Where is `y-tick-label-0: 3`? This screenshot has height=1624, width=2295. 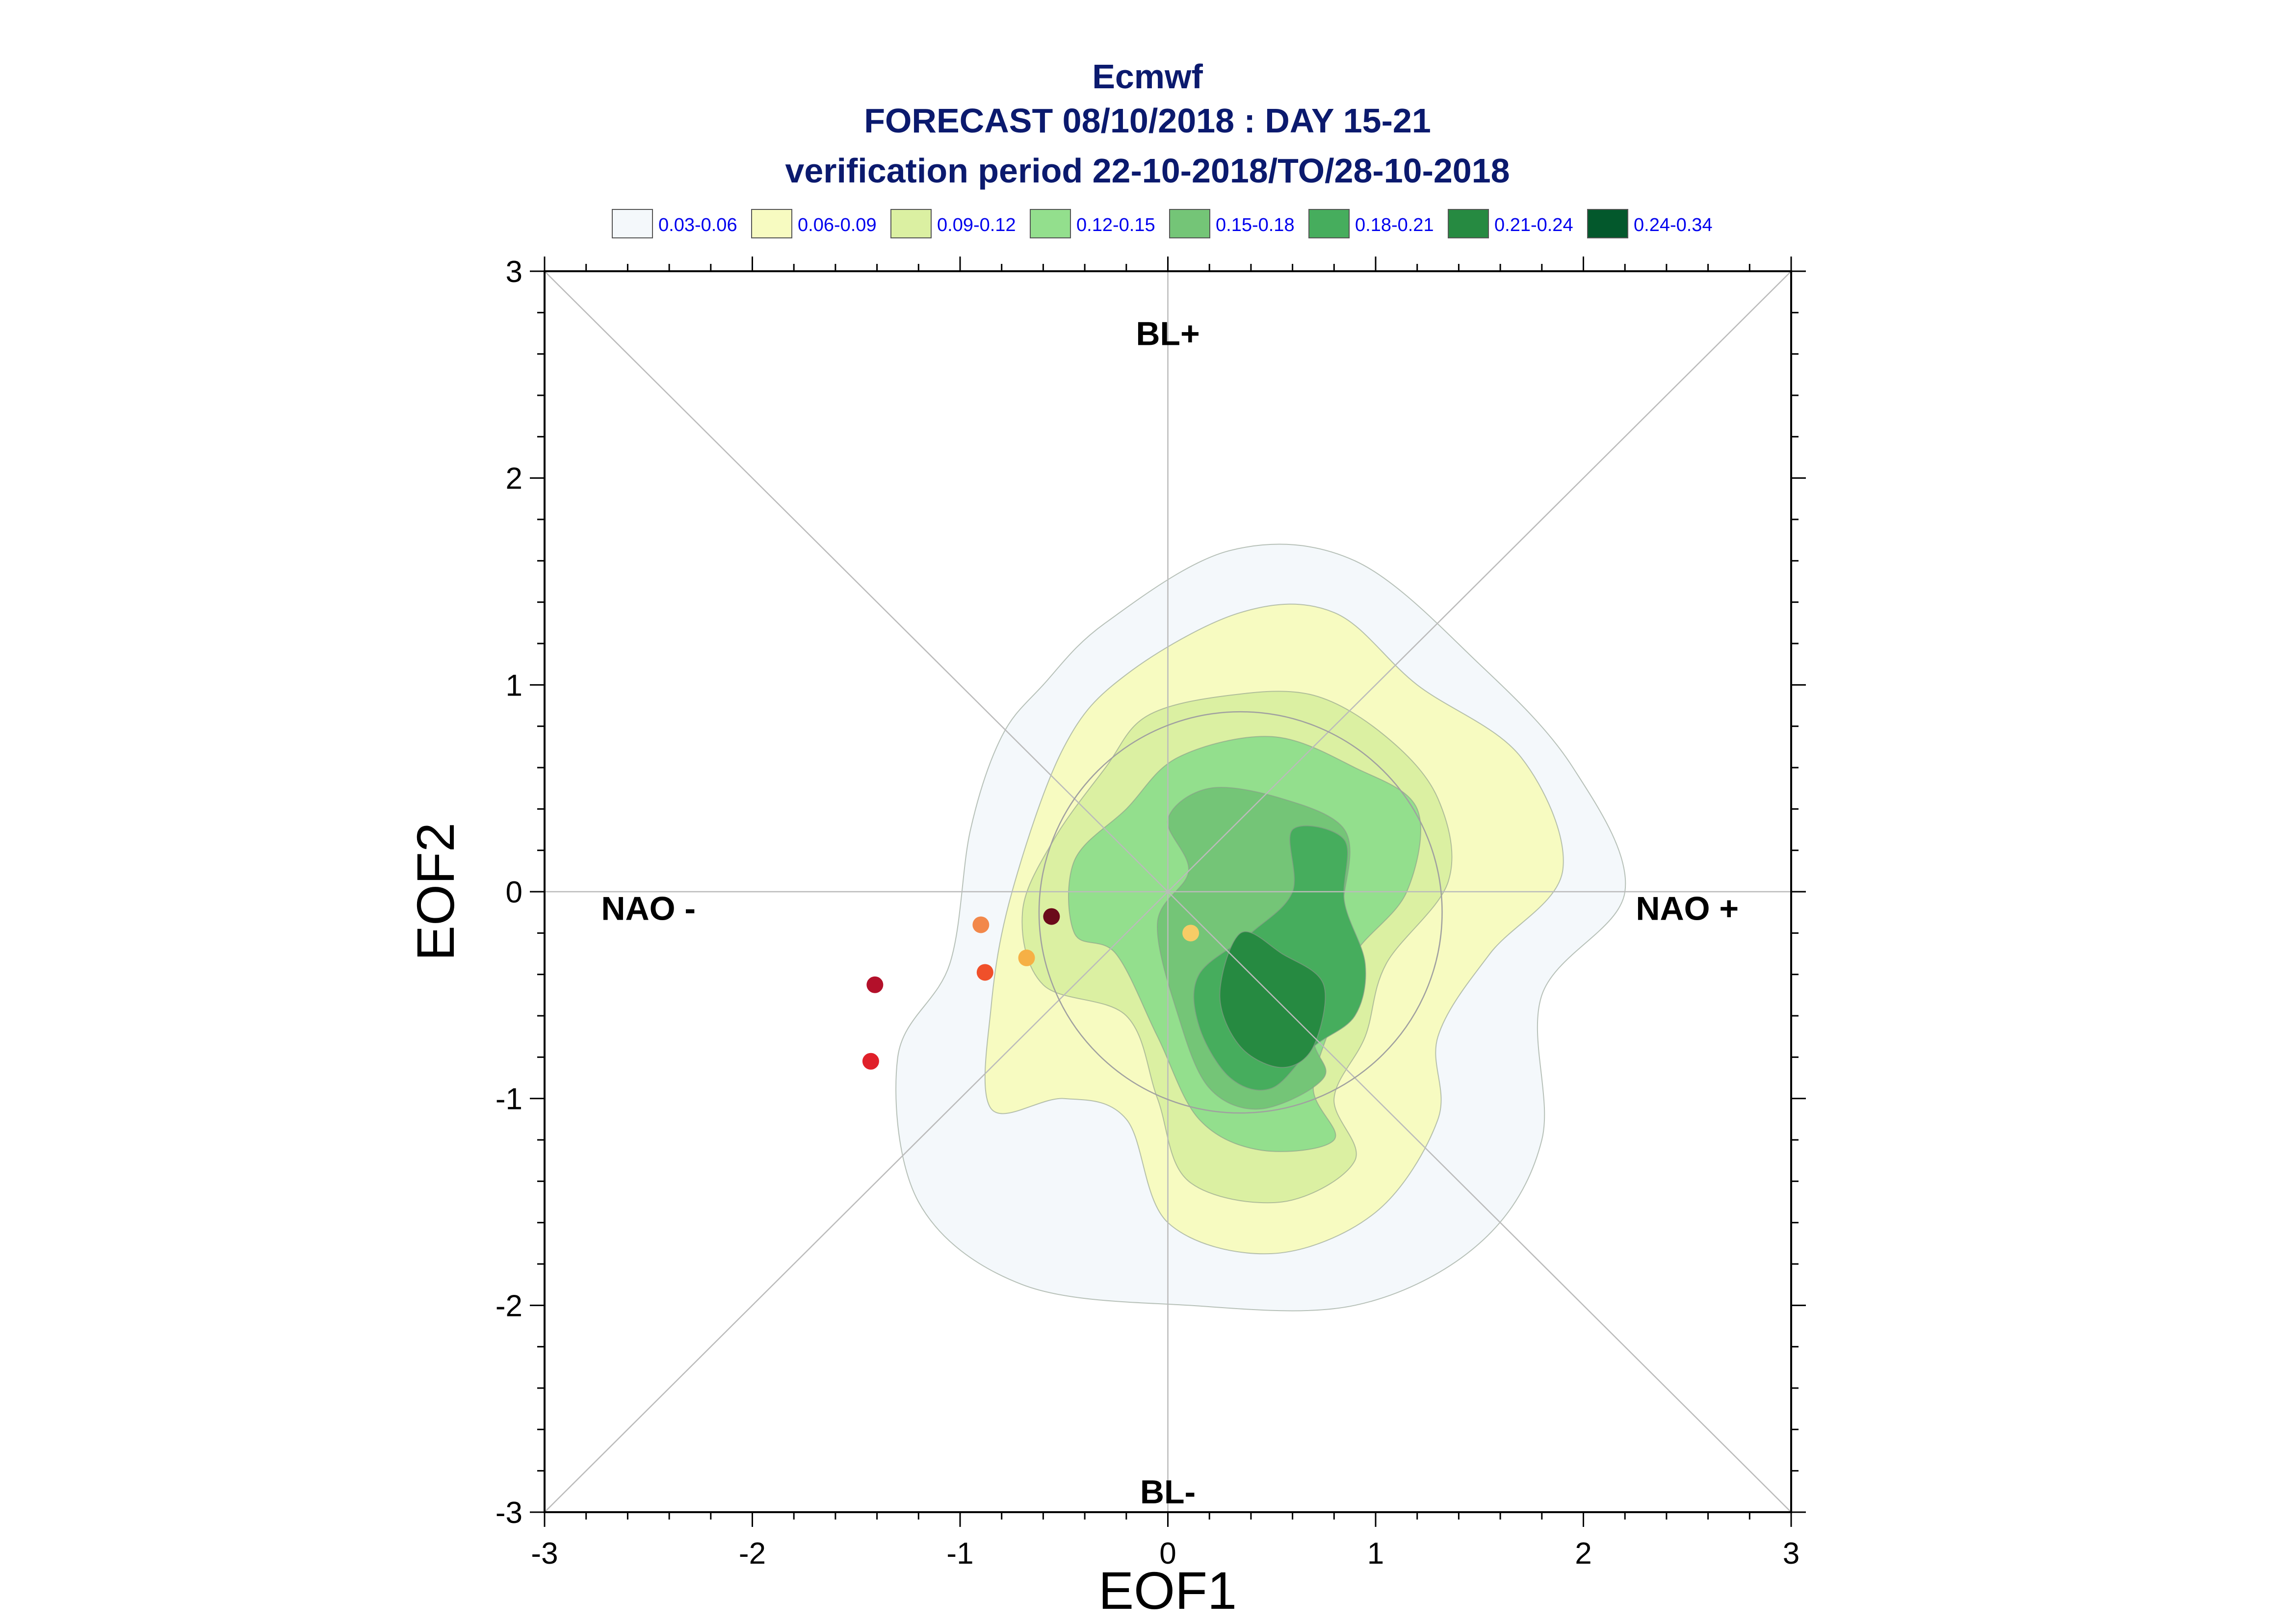
y-tick-label-0: 3 is located at coordinates (514, 272).